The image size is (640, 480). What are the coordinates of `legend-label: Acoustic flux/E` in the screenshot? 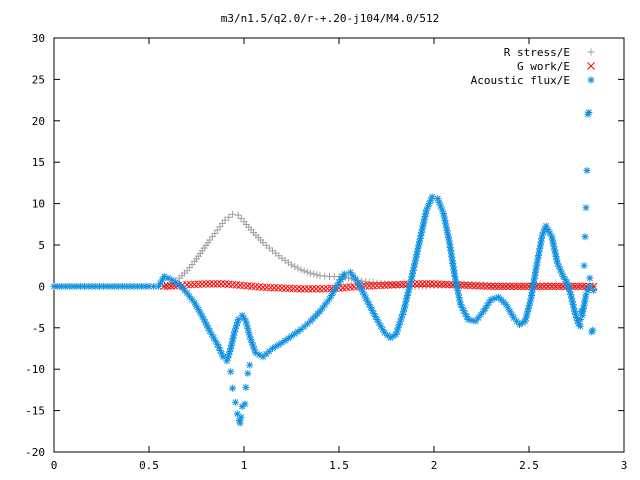 It's located at (520, 80).